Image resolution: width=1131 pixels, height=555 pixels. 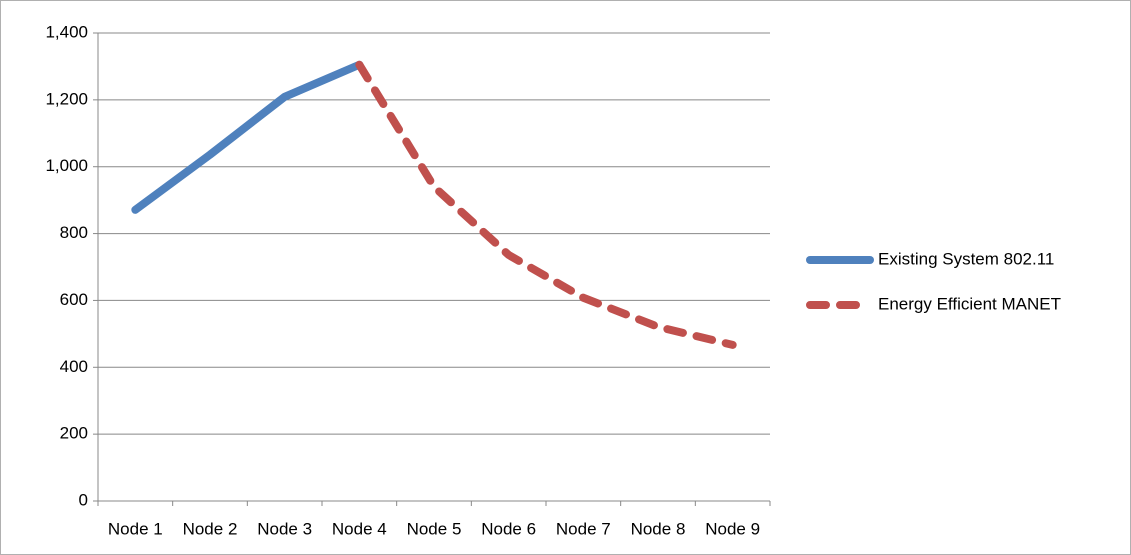 What do you see at coordinates (658, 528) in the screenshot?
I see `x-tick-label: Node 8` at bounding box center [658, 528].